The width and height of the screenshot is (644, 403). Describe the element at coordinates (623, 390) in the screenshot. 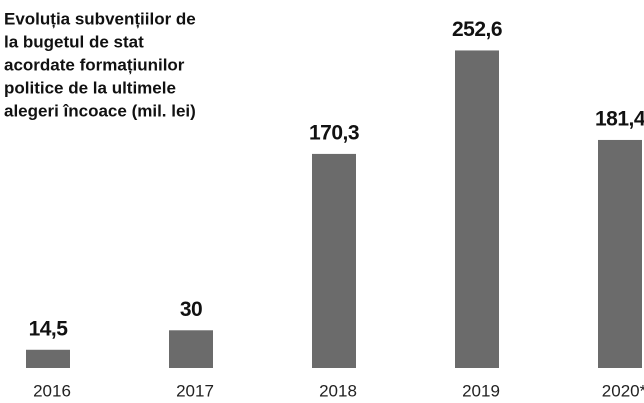

I see `x-tick-label: 2020*` at that location.